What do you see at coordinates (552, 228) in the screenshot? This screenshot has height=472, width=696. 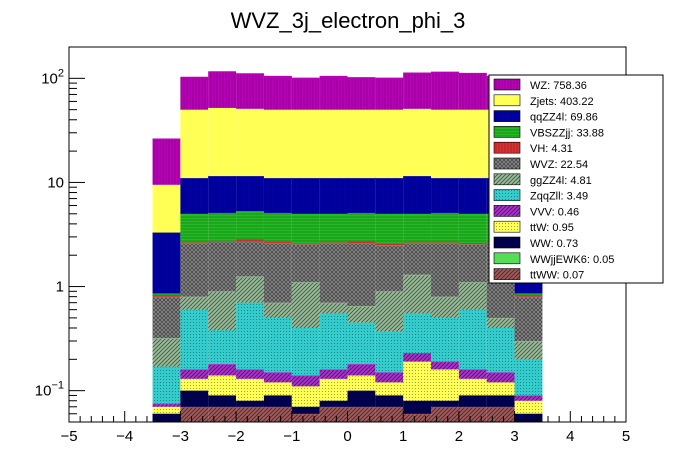 I see `legend-label: ttW: 0.95` at bounding box center [552, 228].